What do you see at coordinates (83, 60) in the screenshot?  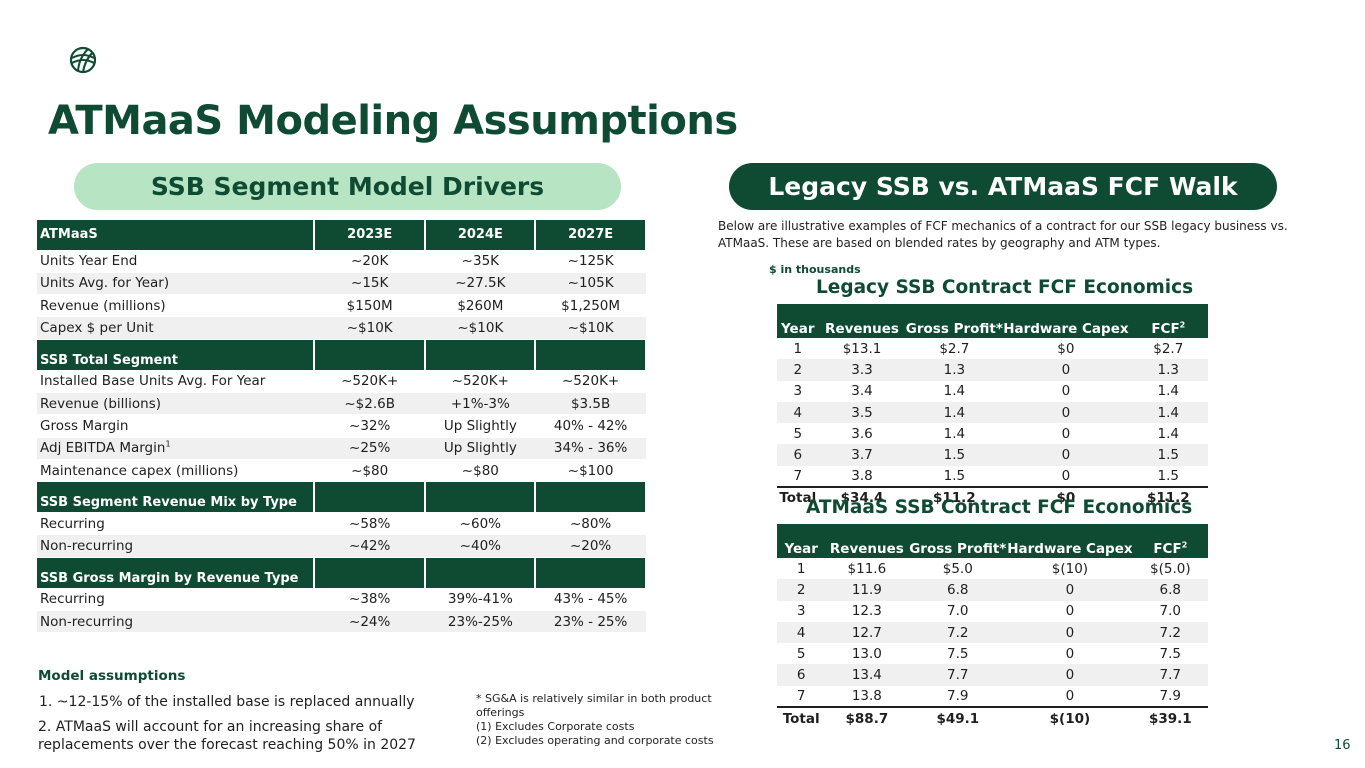 I see `globe-logo-icon` at bounding box center [83, 60].